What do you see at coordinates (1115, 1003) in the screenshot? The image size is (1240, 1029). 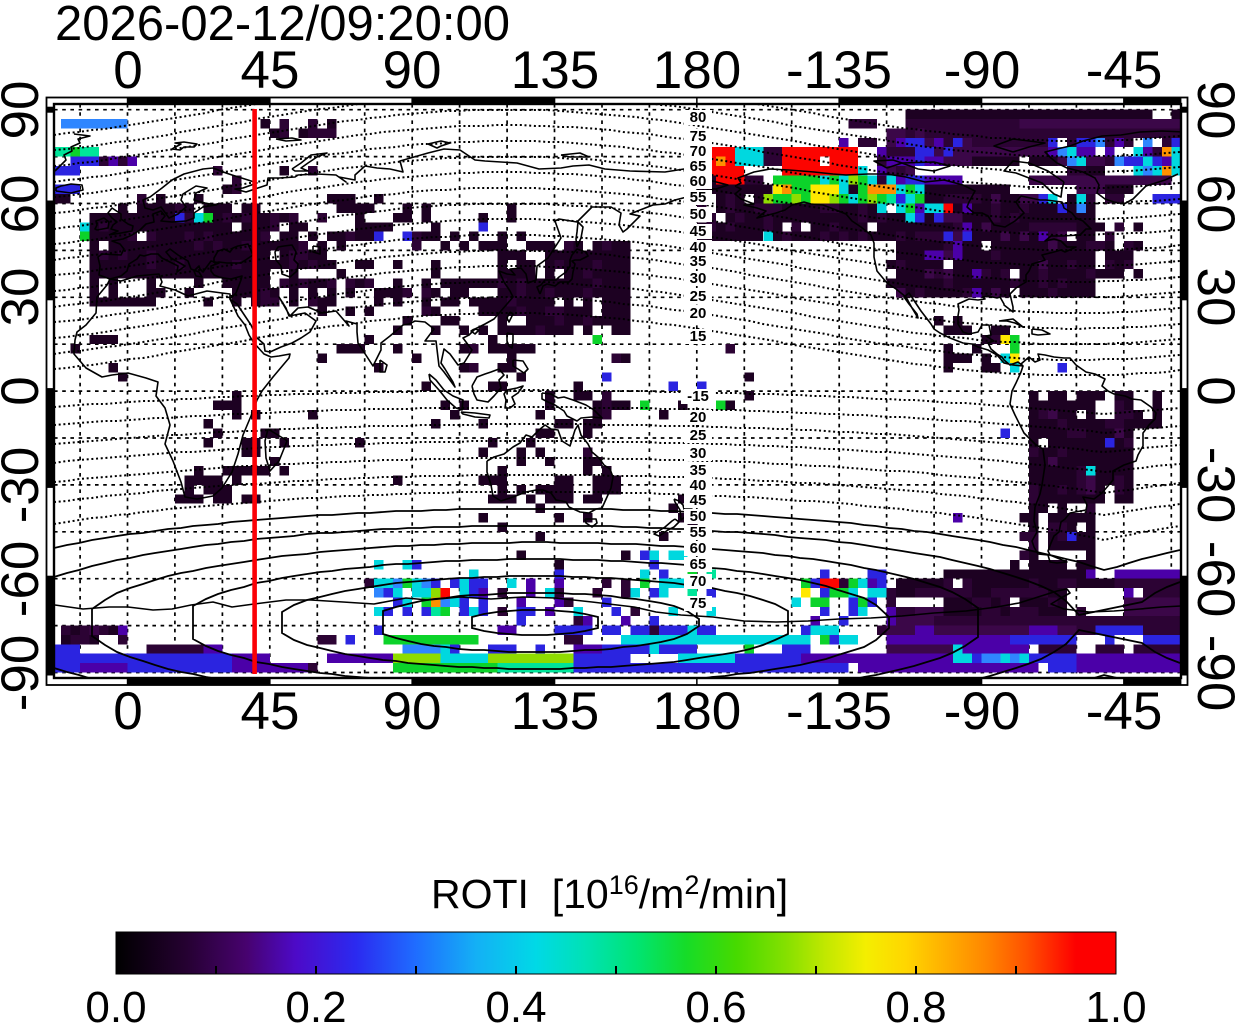 I see `svg-text: 1.0` at bounding box center [1115, 1003].